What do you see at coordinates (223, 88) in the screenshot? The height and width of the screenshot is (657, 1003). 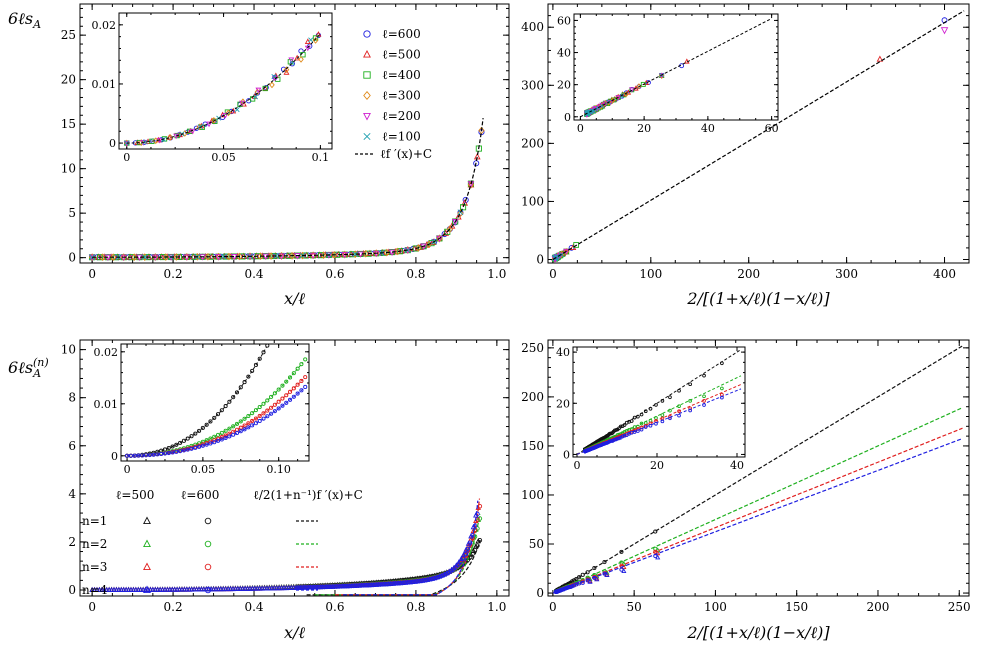 I see `inset-fit-curve` at bounding box center [223, 88].